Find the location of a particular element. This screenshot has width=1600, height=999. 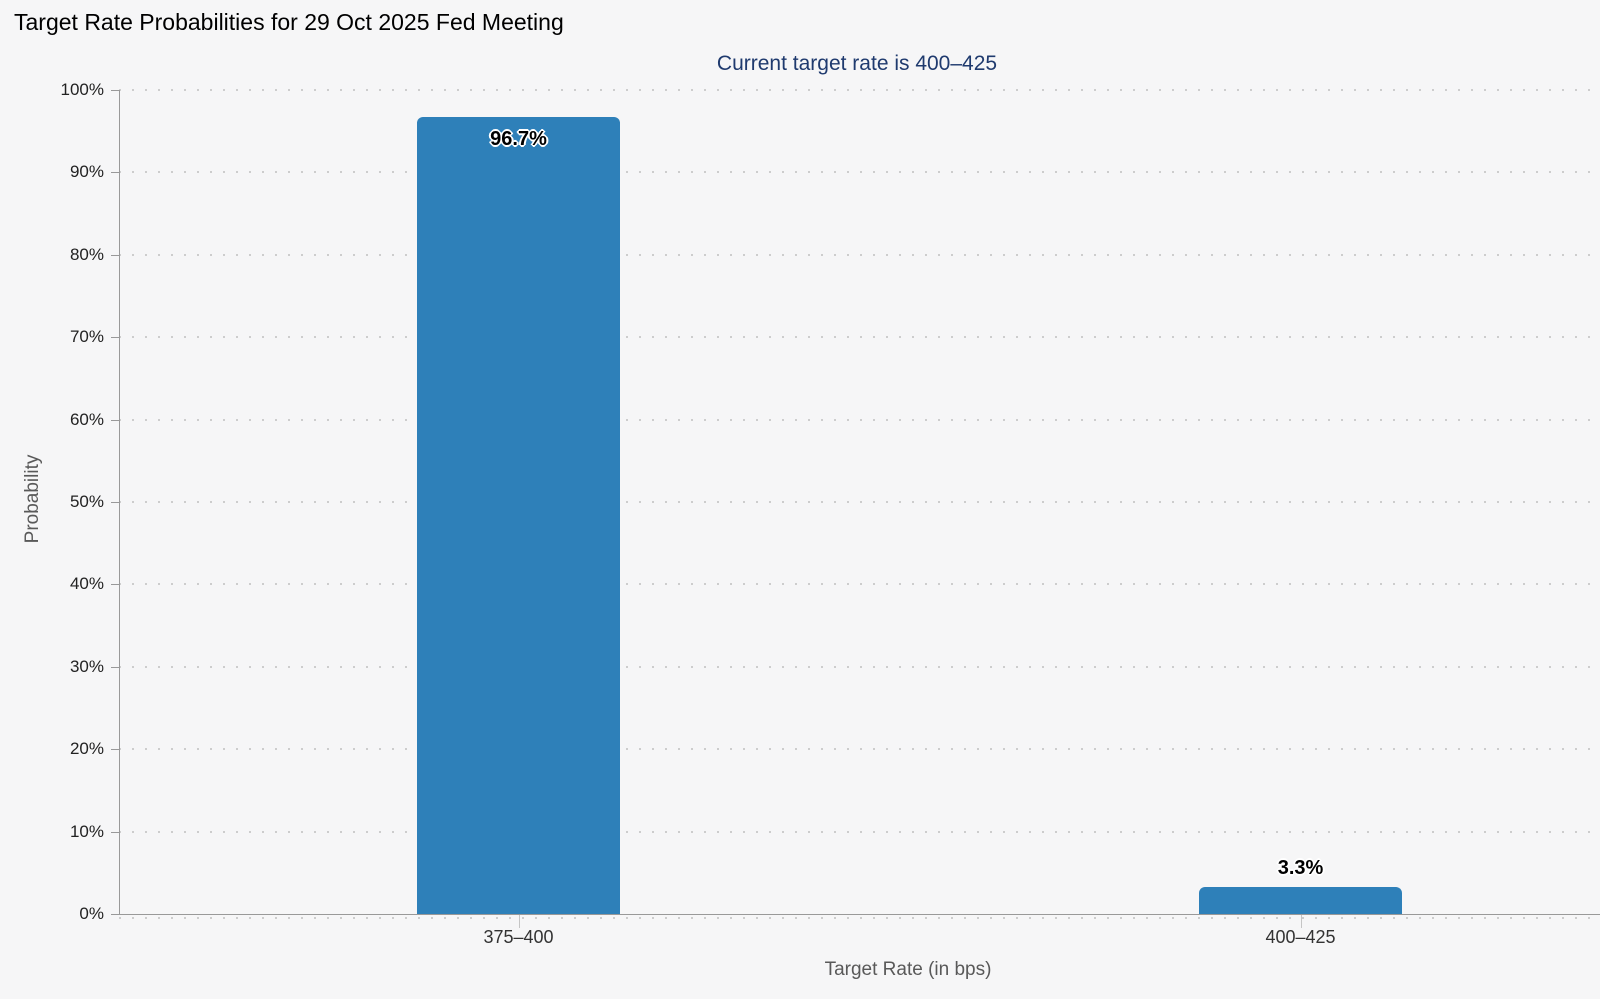

bar-value-label: 96.7% is located at coordinates (518, 139).